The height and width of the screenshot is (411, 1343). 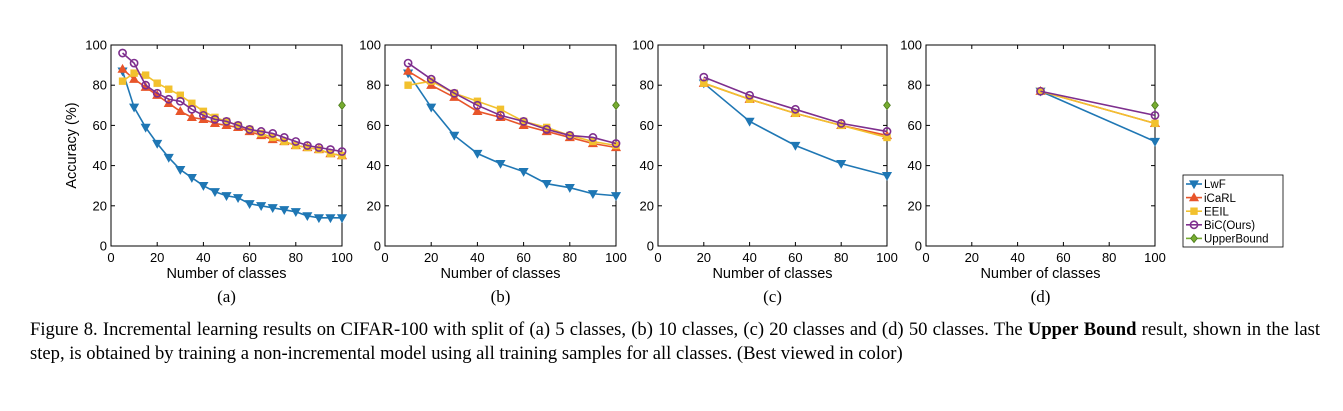 What do you see at coordinates (1229, 226) in the screenshot?
I see `legend-label: BiC(Ours)` at bounding box center [1229, 226].